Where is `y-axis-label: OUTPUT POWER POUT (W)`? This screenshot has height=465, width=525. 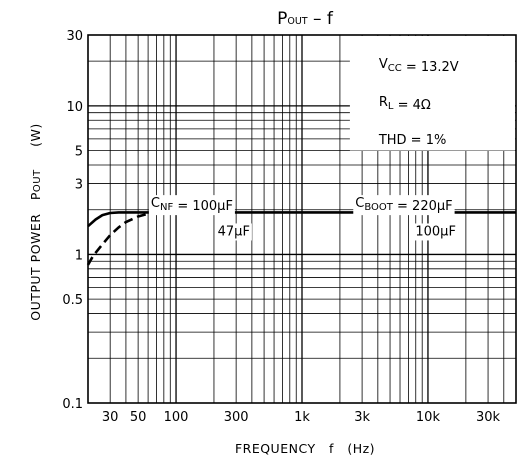 y-axis-label: OUTPUT POWER POUT (W) is located at coordinates (35, 222).